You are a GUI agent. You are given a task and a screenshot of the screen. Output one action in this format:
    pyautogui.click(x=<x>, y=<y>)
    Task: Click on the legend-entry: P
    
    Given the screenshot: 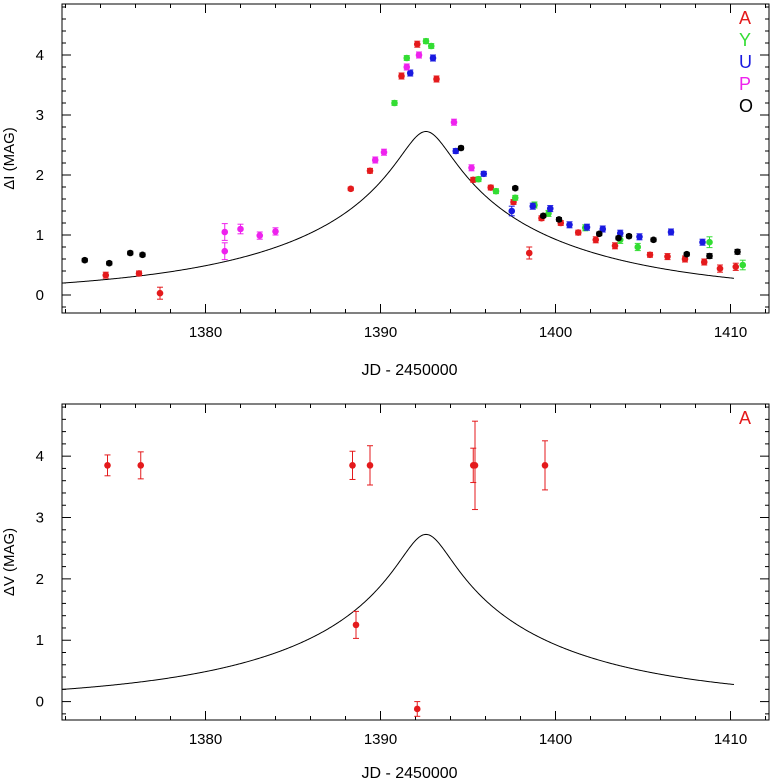 What is the action you would take?
    pyautogui.click(x=745, y=84)
    